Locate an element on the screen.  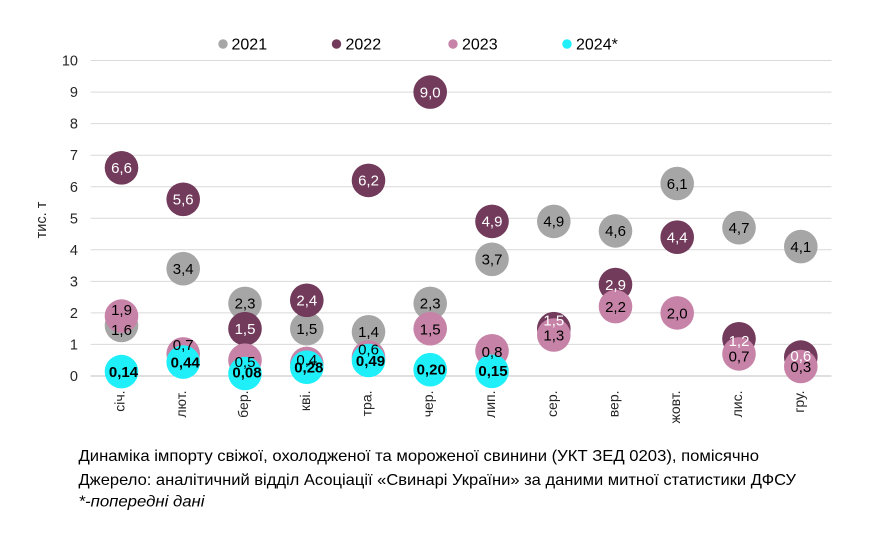
svg-text: 4 is located at coordinates (74, 251).